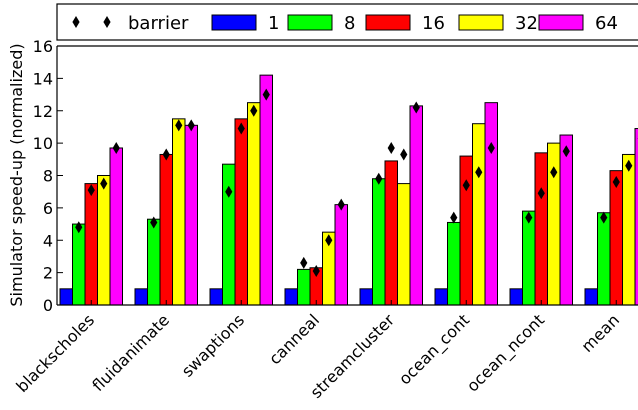 The width and height of the screenshot is (638, 410). I want to click on legend-label-1: 1, so click(273, 23).